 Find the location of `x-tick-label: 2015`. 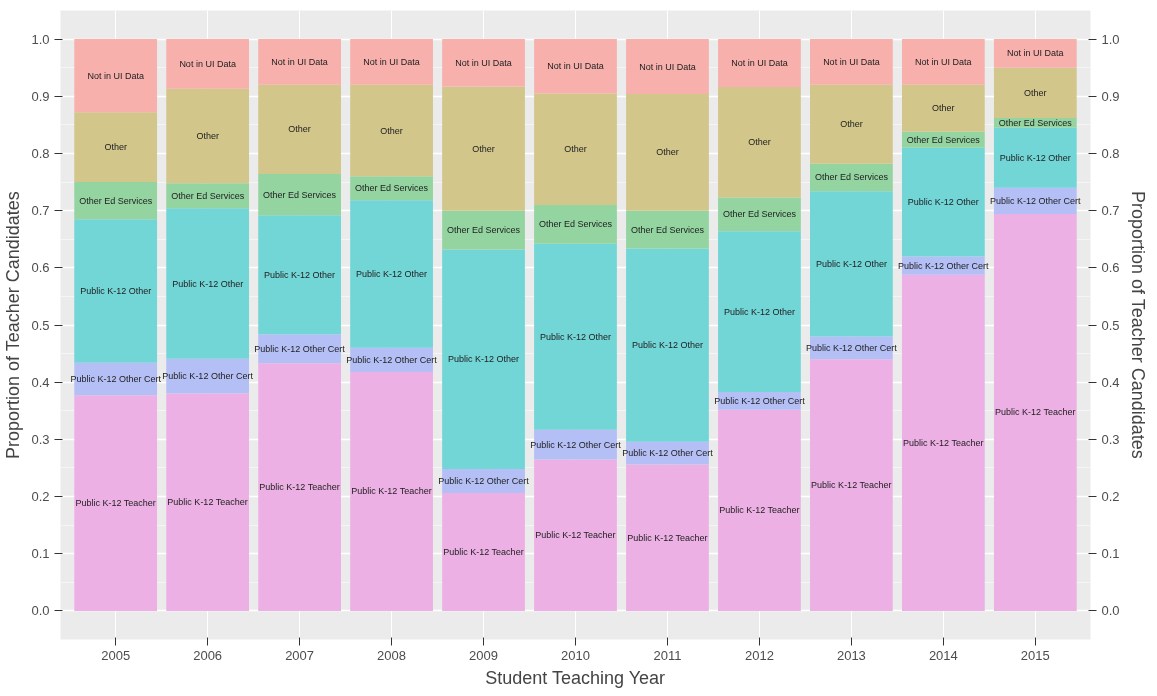

x-tick-label: 2015 is located at coordinates (1035, 655).